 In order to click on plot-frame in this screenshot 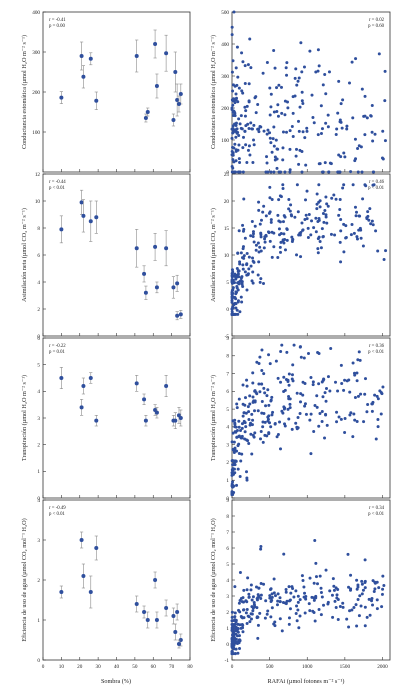, I will do `click(311, 255)`.